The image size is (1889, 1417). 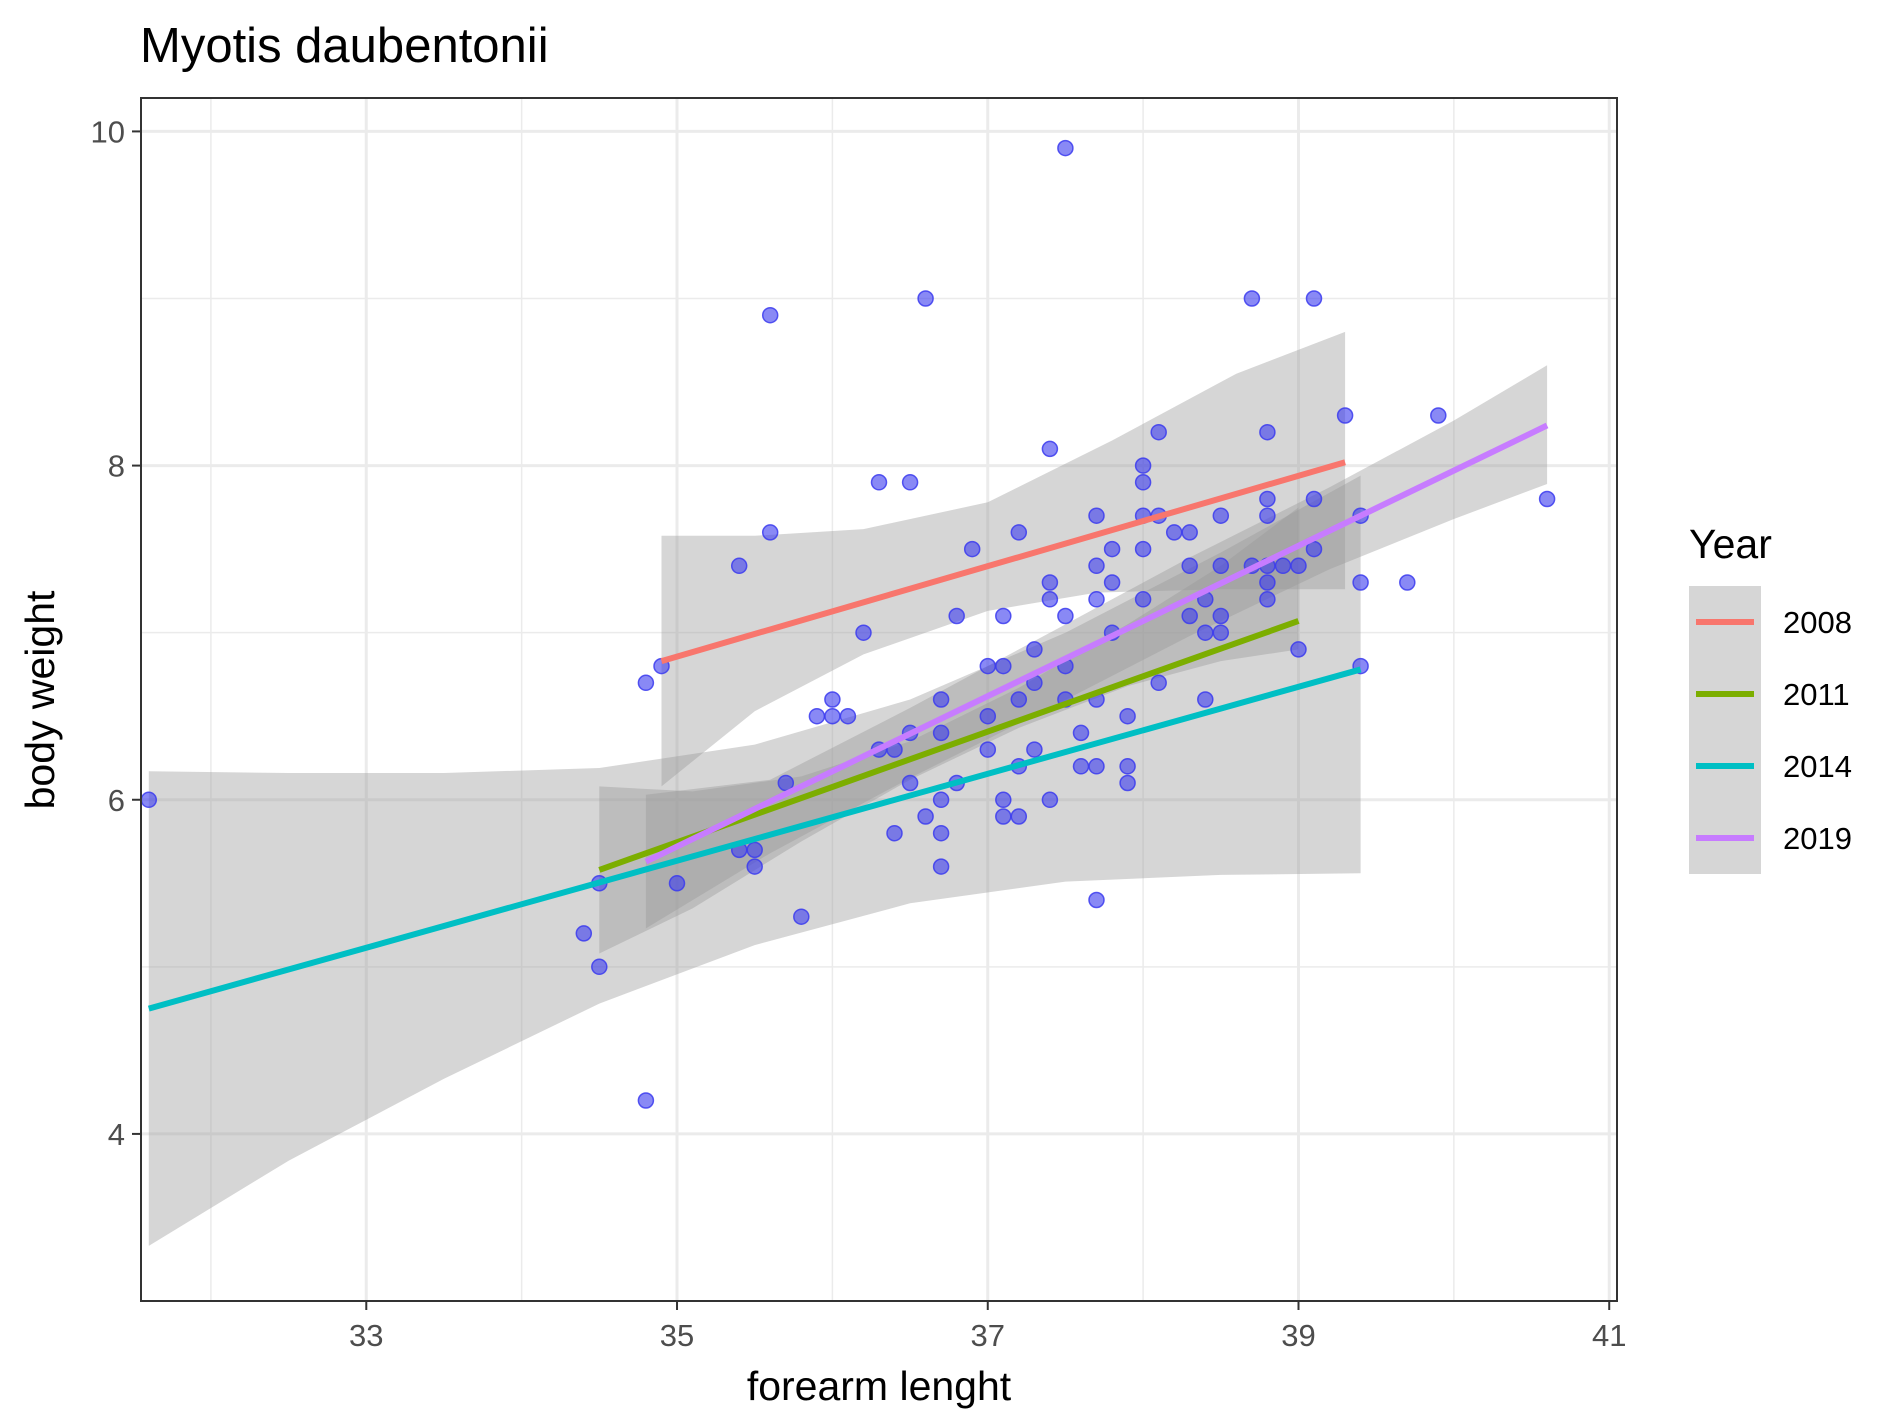 What do you see at coordinates (1298, 1335) in the screenshot?
I see `x-tick-label: 39` at bounding box center [1298, 1335].